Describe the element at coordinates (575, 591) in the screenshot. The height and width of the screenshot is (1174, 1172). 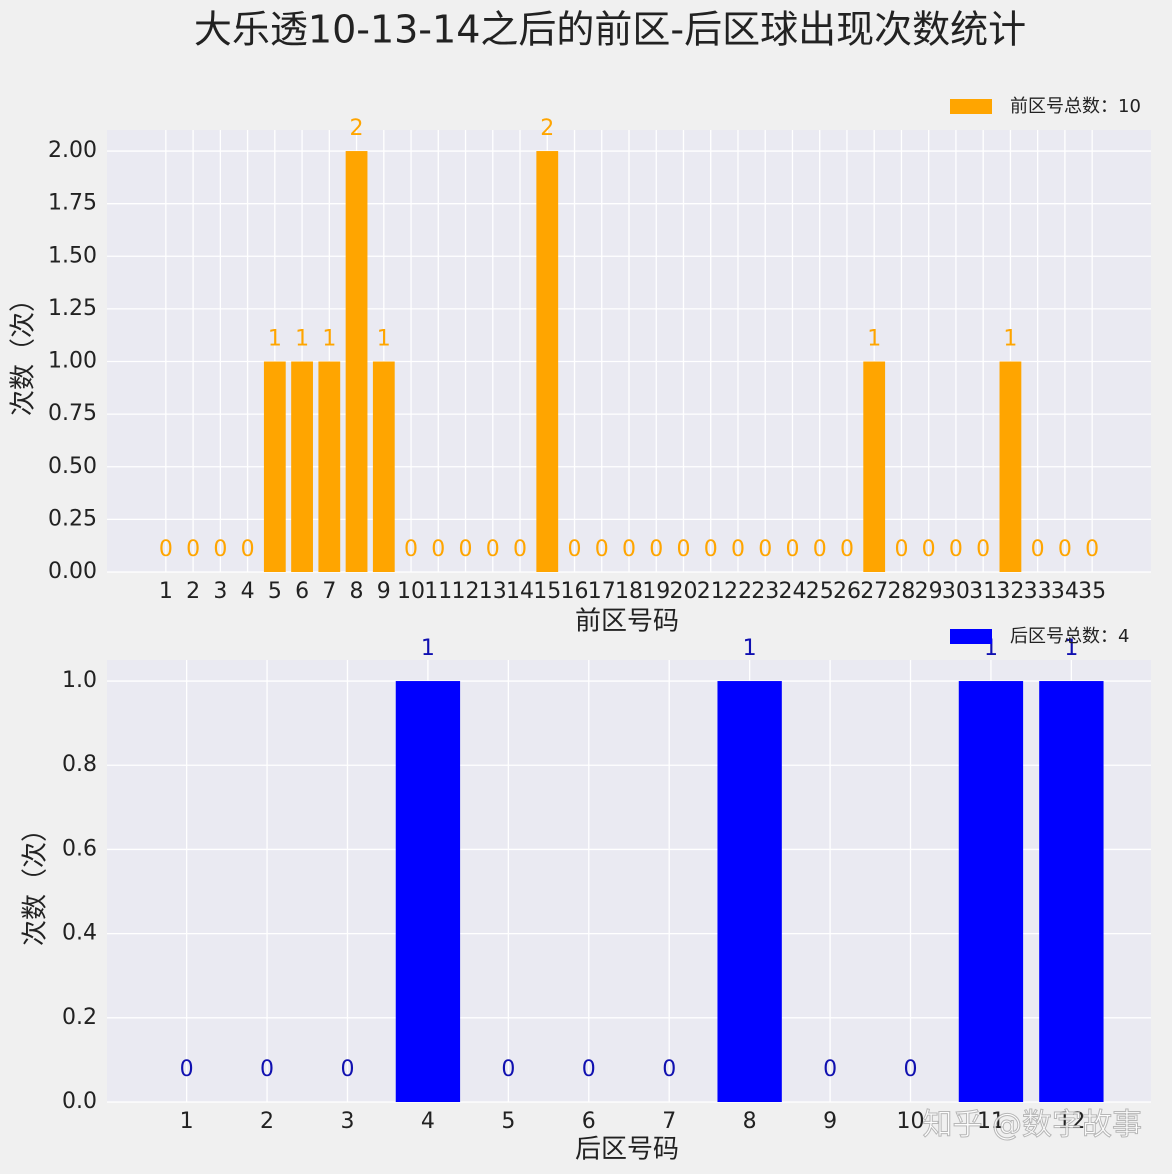
I see `x-tick-label: 16` at that location.